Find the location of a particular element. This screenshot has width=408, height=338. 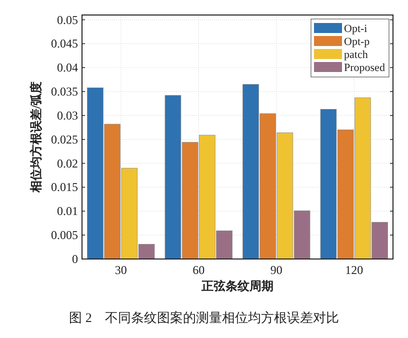

y-tick-label: 0.02 is located at coordinates (67, 163).